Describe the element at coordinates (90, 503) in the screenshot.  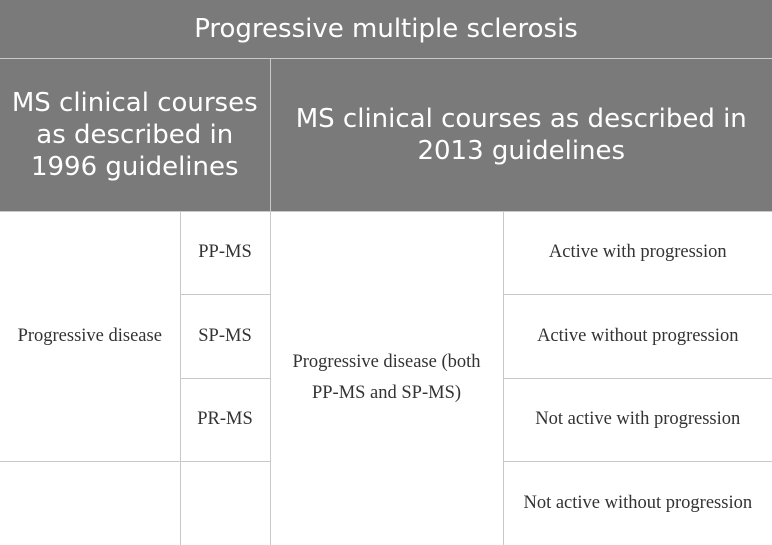
I see `empty-cell-1996` at that location.